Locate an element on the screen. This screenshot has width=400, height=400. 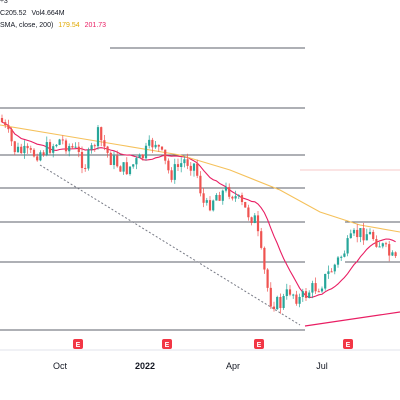
time-axis: Oct 2022 Apr Jul E E E E is located at coordinates (200, 355).